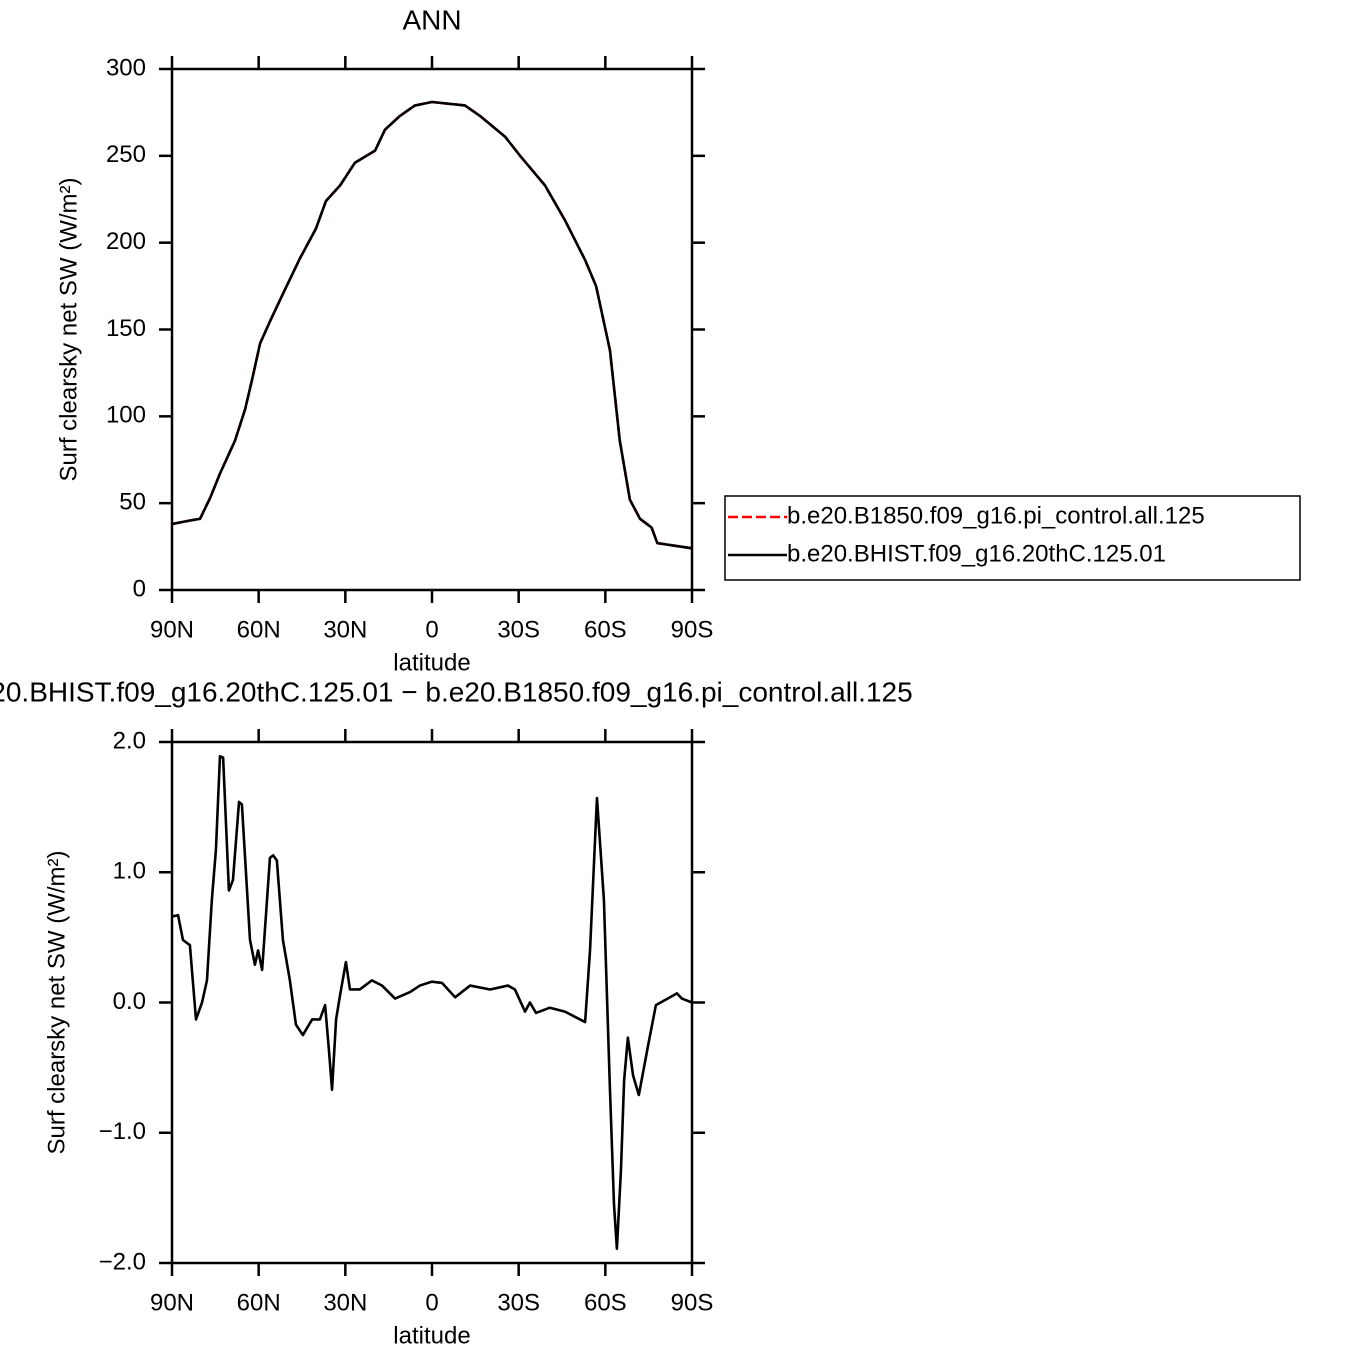  What do you see at coordinates (431, 19) in the screenshot?
I see `chart-title: ANN` at bounding box center [431, 19].